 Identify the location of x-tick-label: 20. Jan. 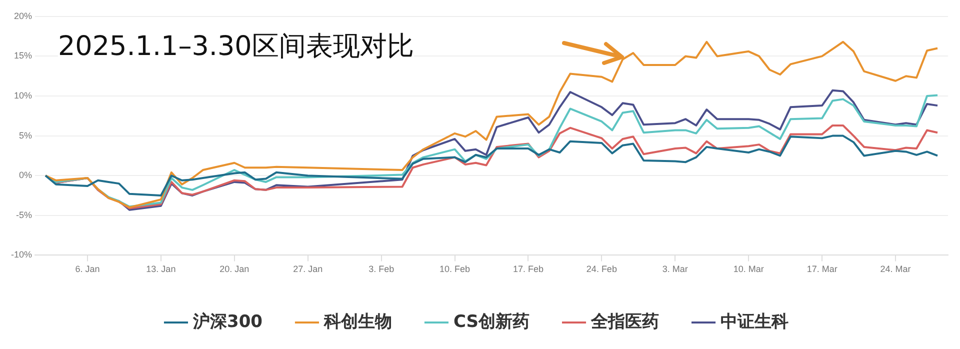
(235, 269).